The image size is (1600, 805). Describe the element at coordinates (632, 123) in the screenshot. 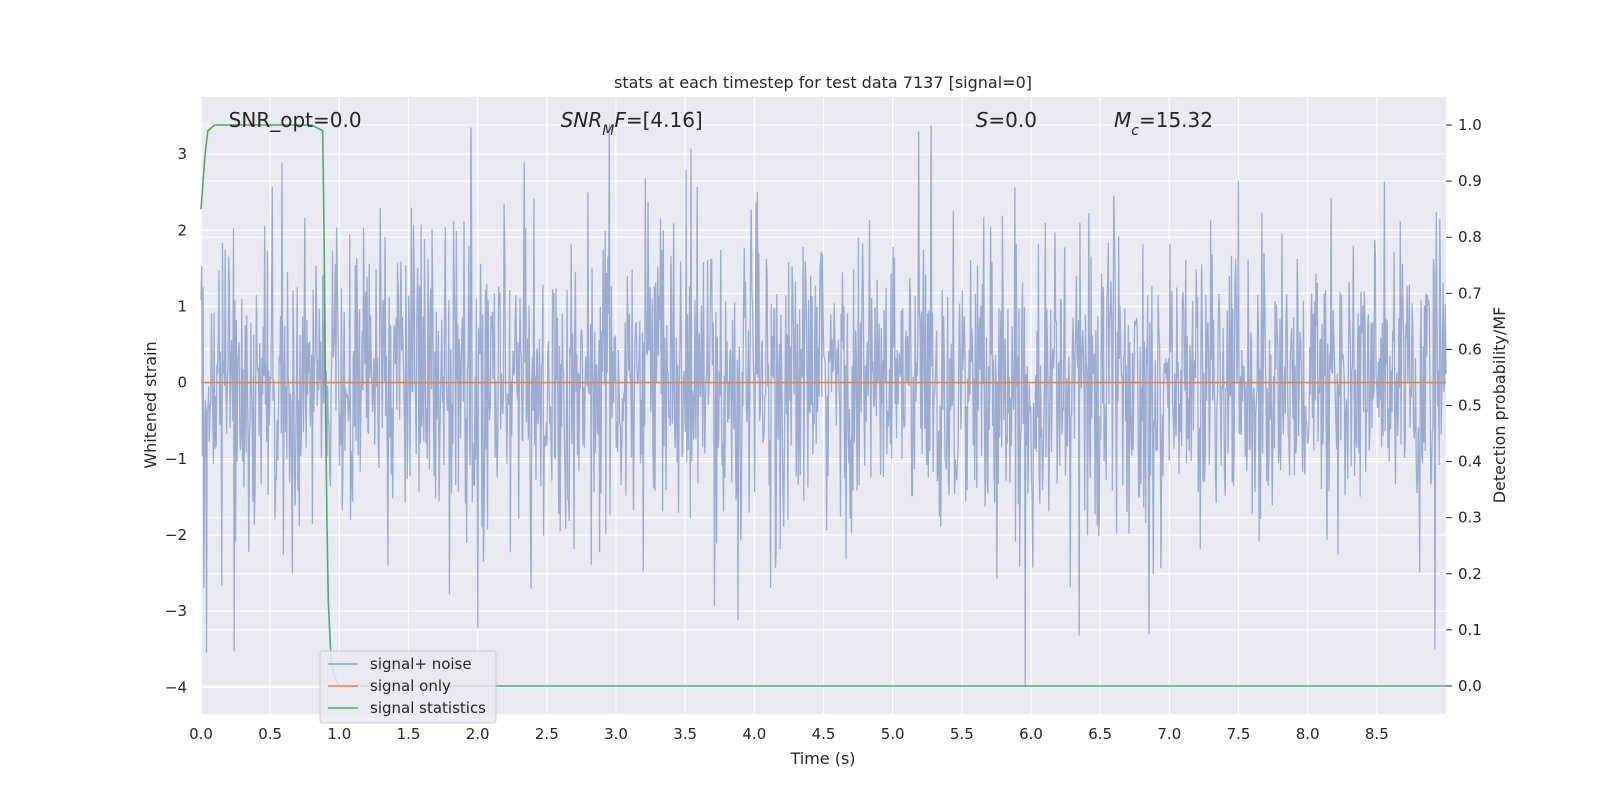

I see `annotation-snr-mf: SNRMF=[4.16]` at that location.